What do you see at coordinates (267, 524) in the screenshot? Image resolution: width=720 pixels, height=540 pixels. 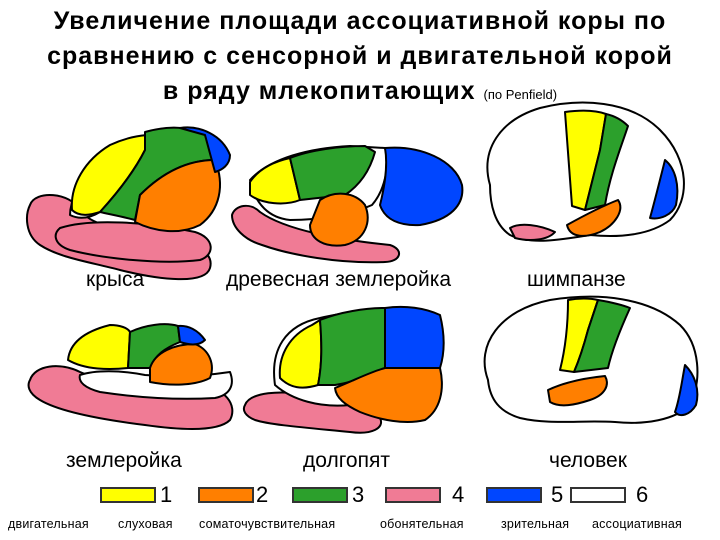 I see `legend-label-somatosensory: соматочувствительная` at bounding box center [267, 524].